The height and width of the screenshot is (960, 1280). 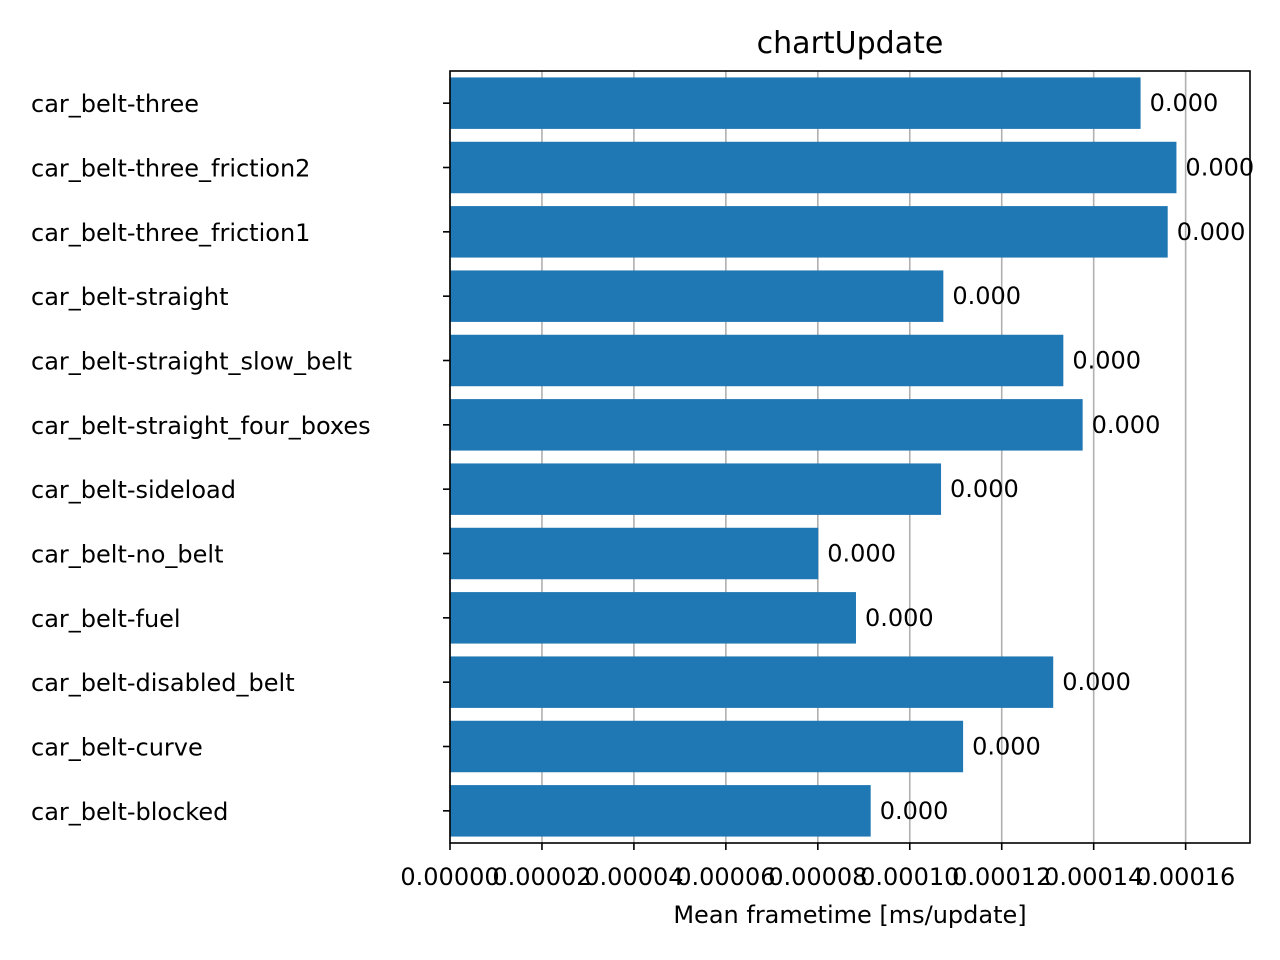 I want to click on x-tick-label: 0.00012, so click(x=1001, y=877).